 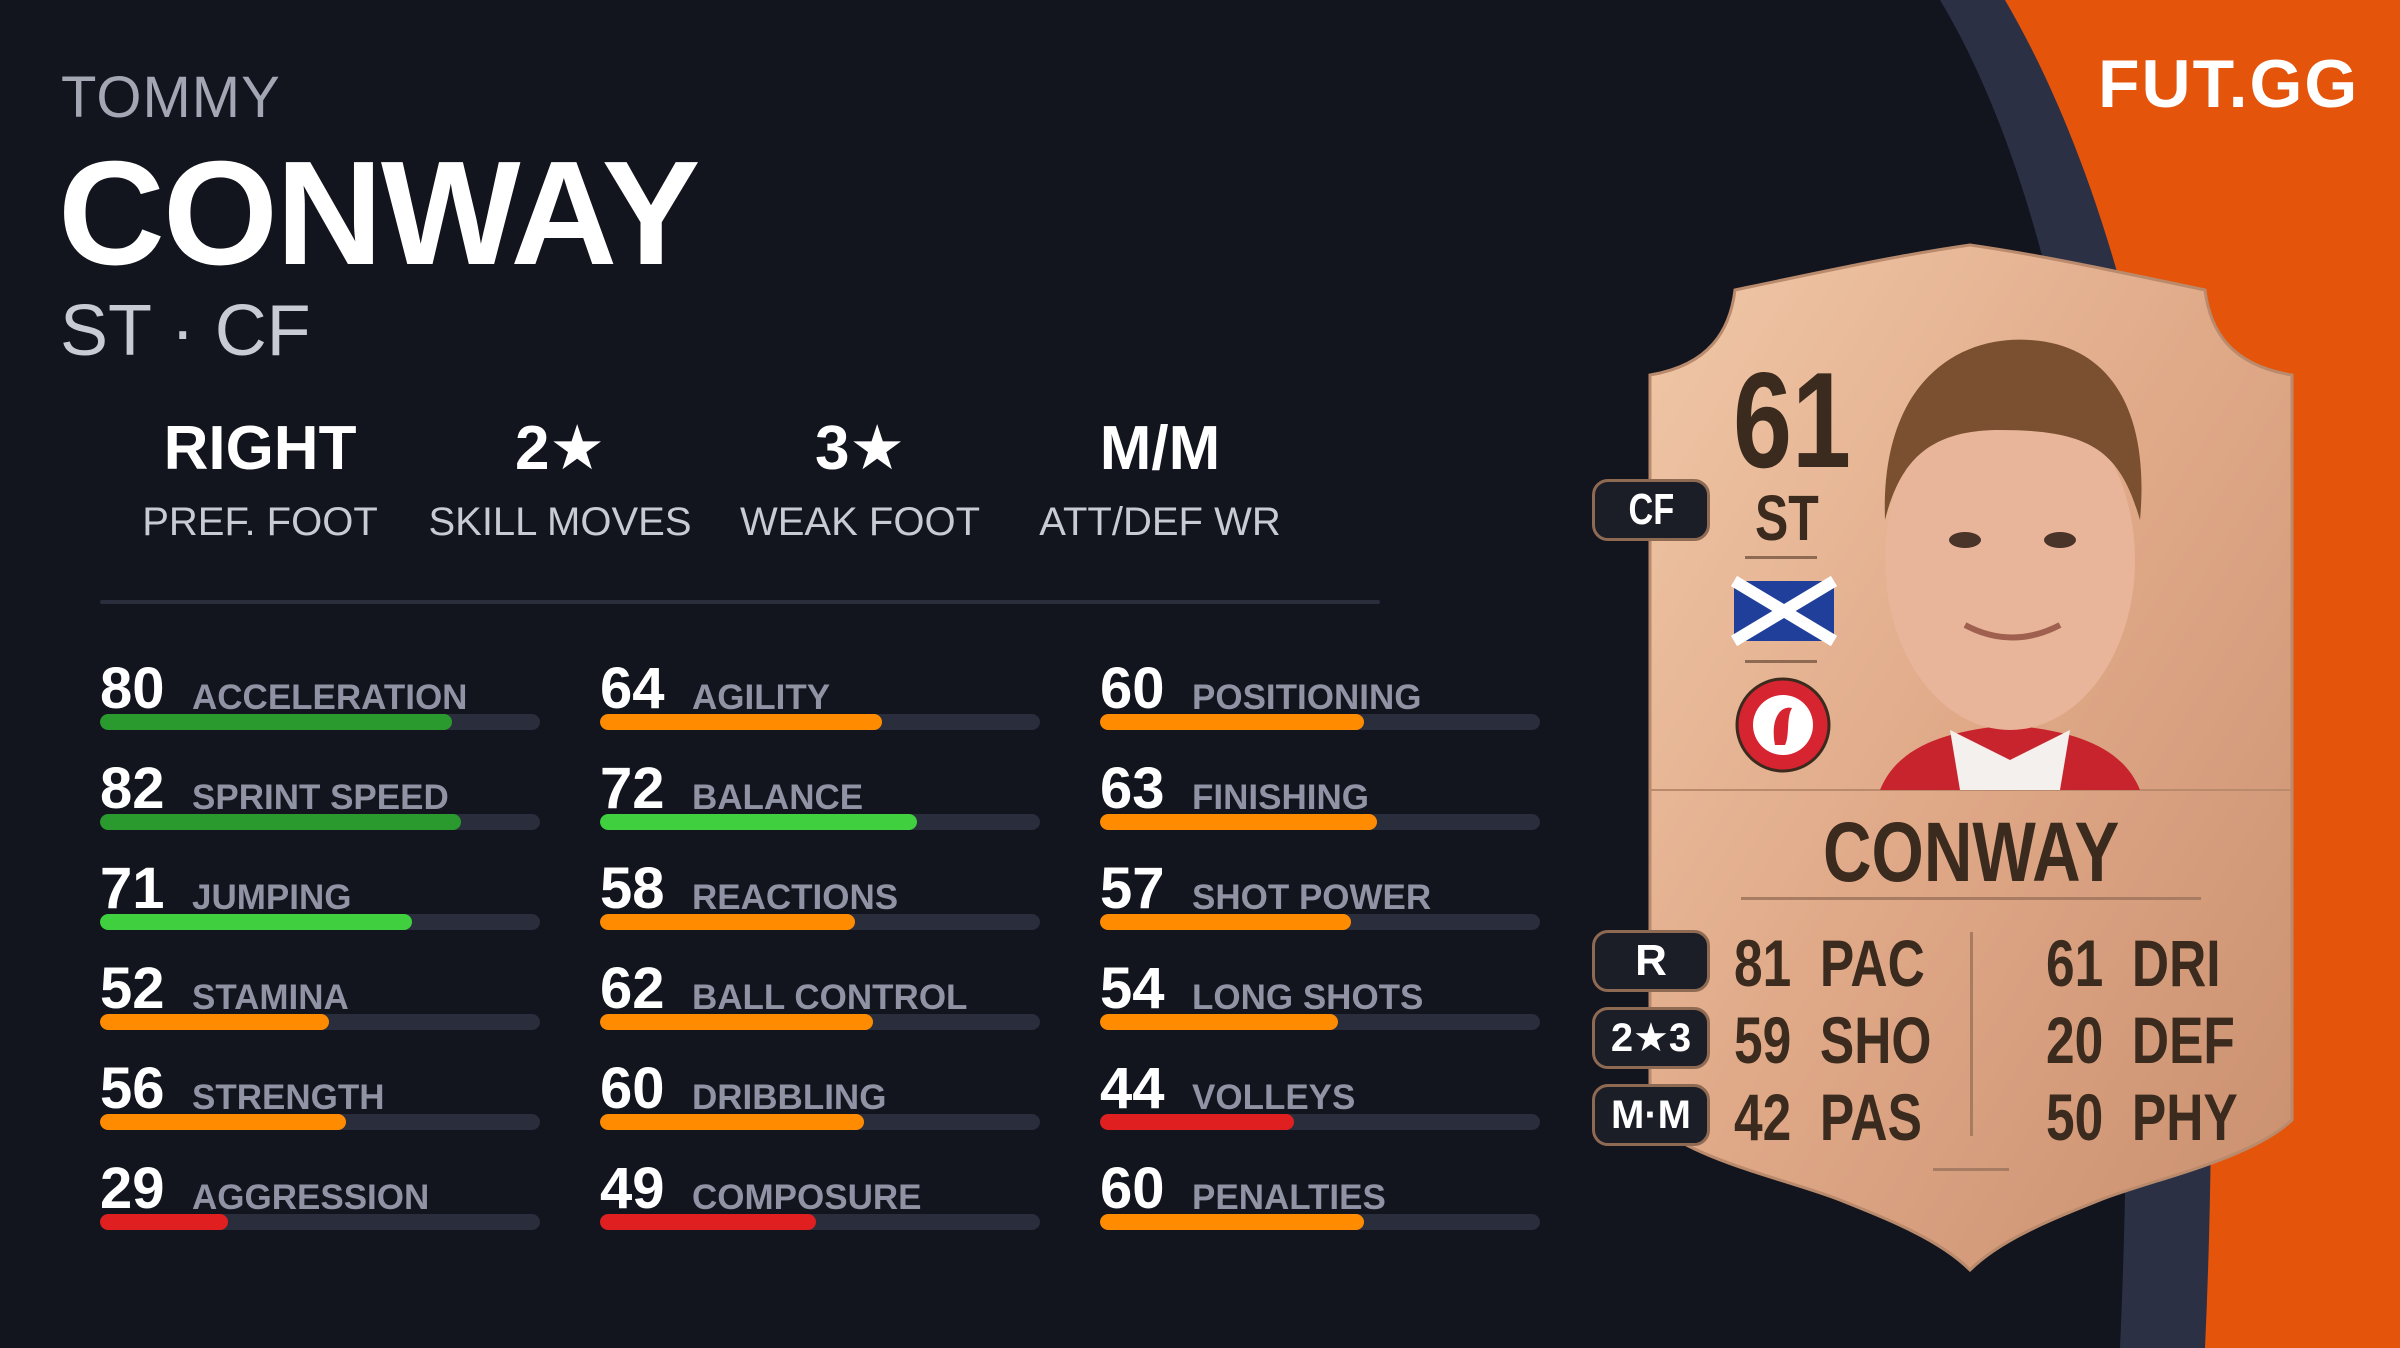 I want to click on stat-label: LONG SHOTS, so click(x=1308, y=997).